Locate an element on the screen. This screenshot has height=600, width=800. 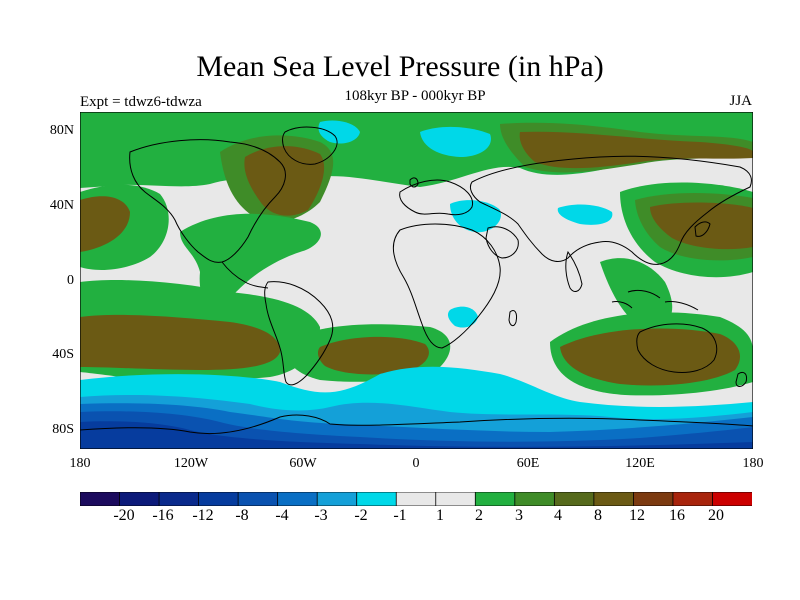
lon-tick-60e: 60E is located at coordinates (528, 463).